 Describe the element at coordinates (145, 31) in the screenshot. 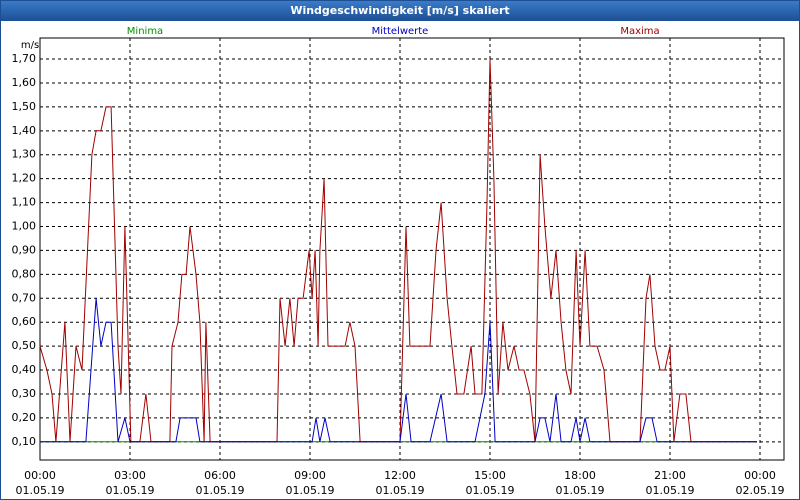

I see `legend-entry: Minima` at that location.